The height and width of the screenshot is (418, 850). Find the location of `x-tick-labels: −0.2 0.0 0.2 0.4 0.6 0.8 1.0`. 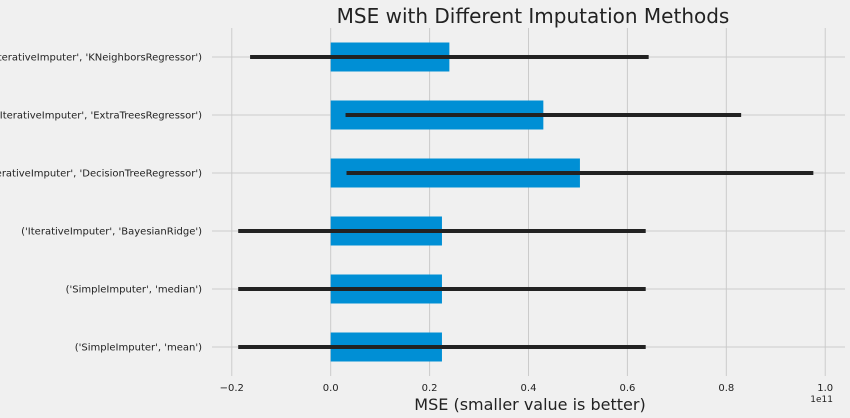

x-tick-labels: −0.2 0.0 0.2 0.4 0.6 0.8 1.0 is located at coordinates (527, 388).